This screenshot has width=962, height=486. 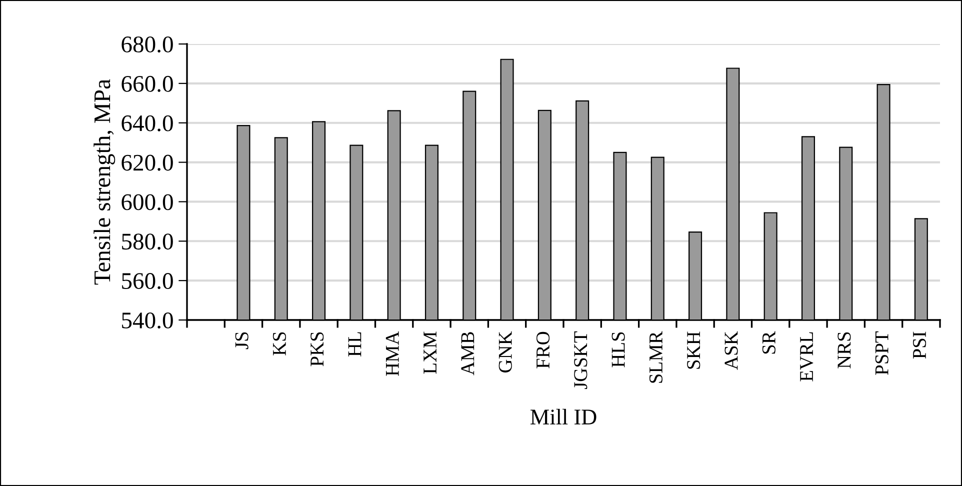 What do you see at coordinates (430, 353) in the screenshot?
I see `x-tick-label: LXM` at bounding box center [430, 353].